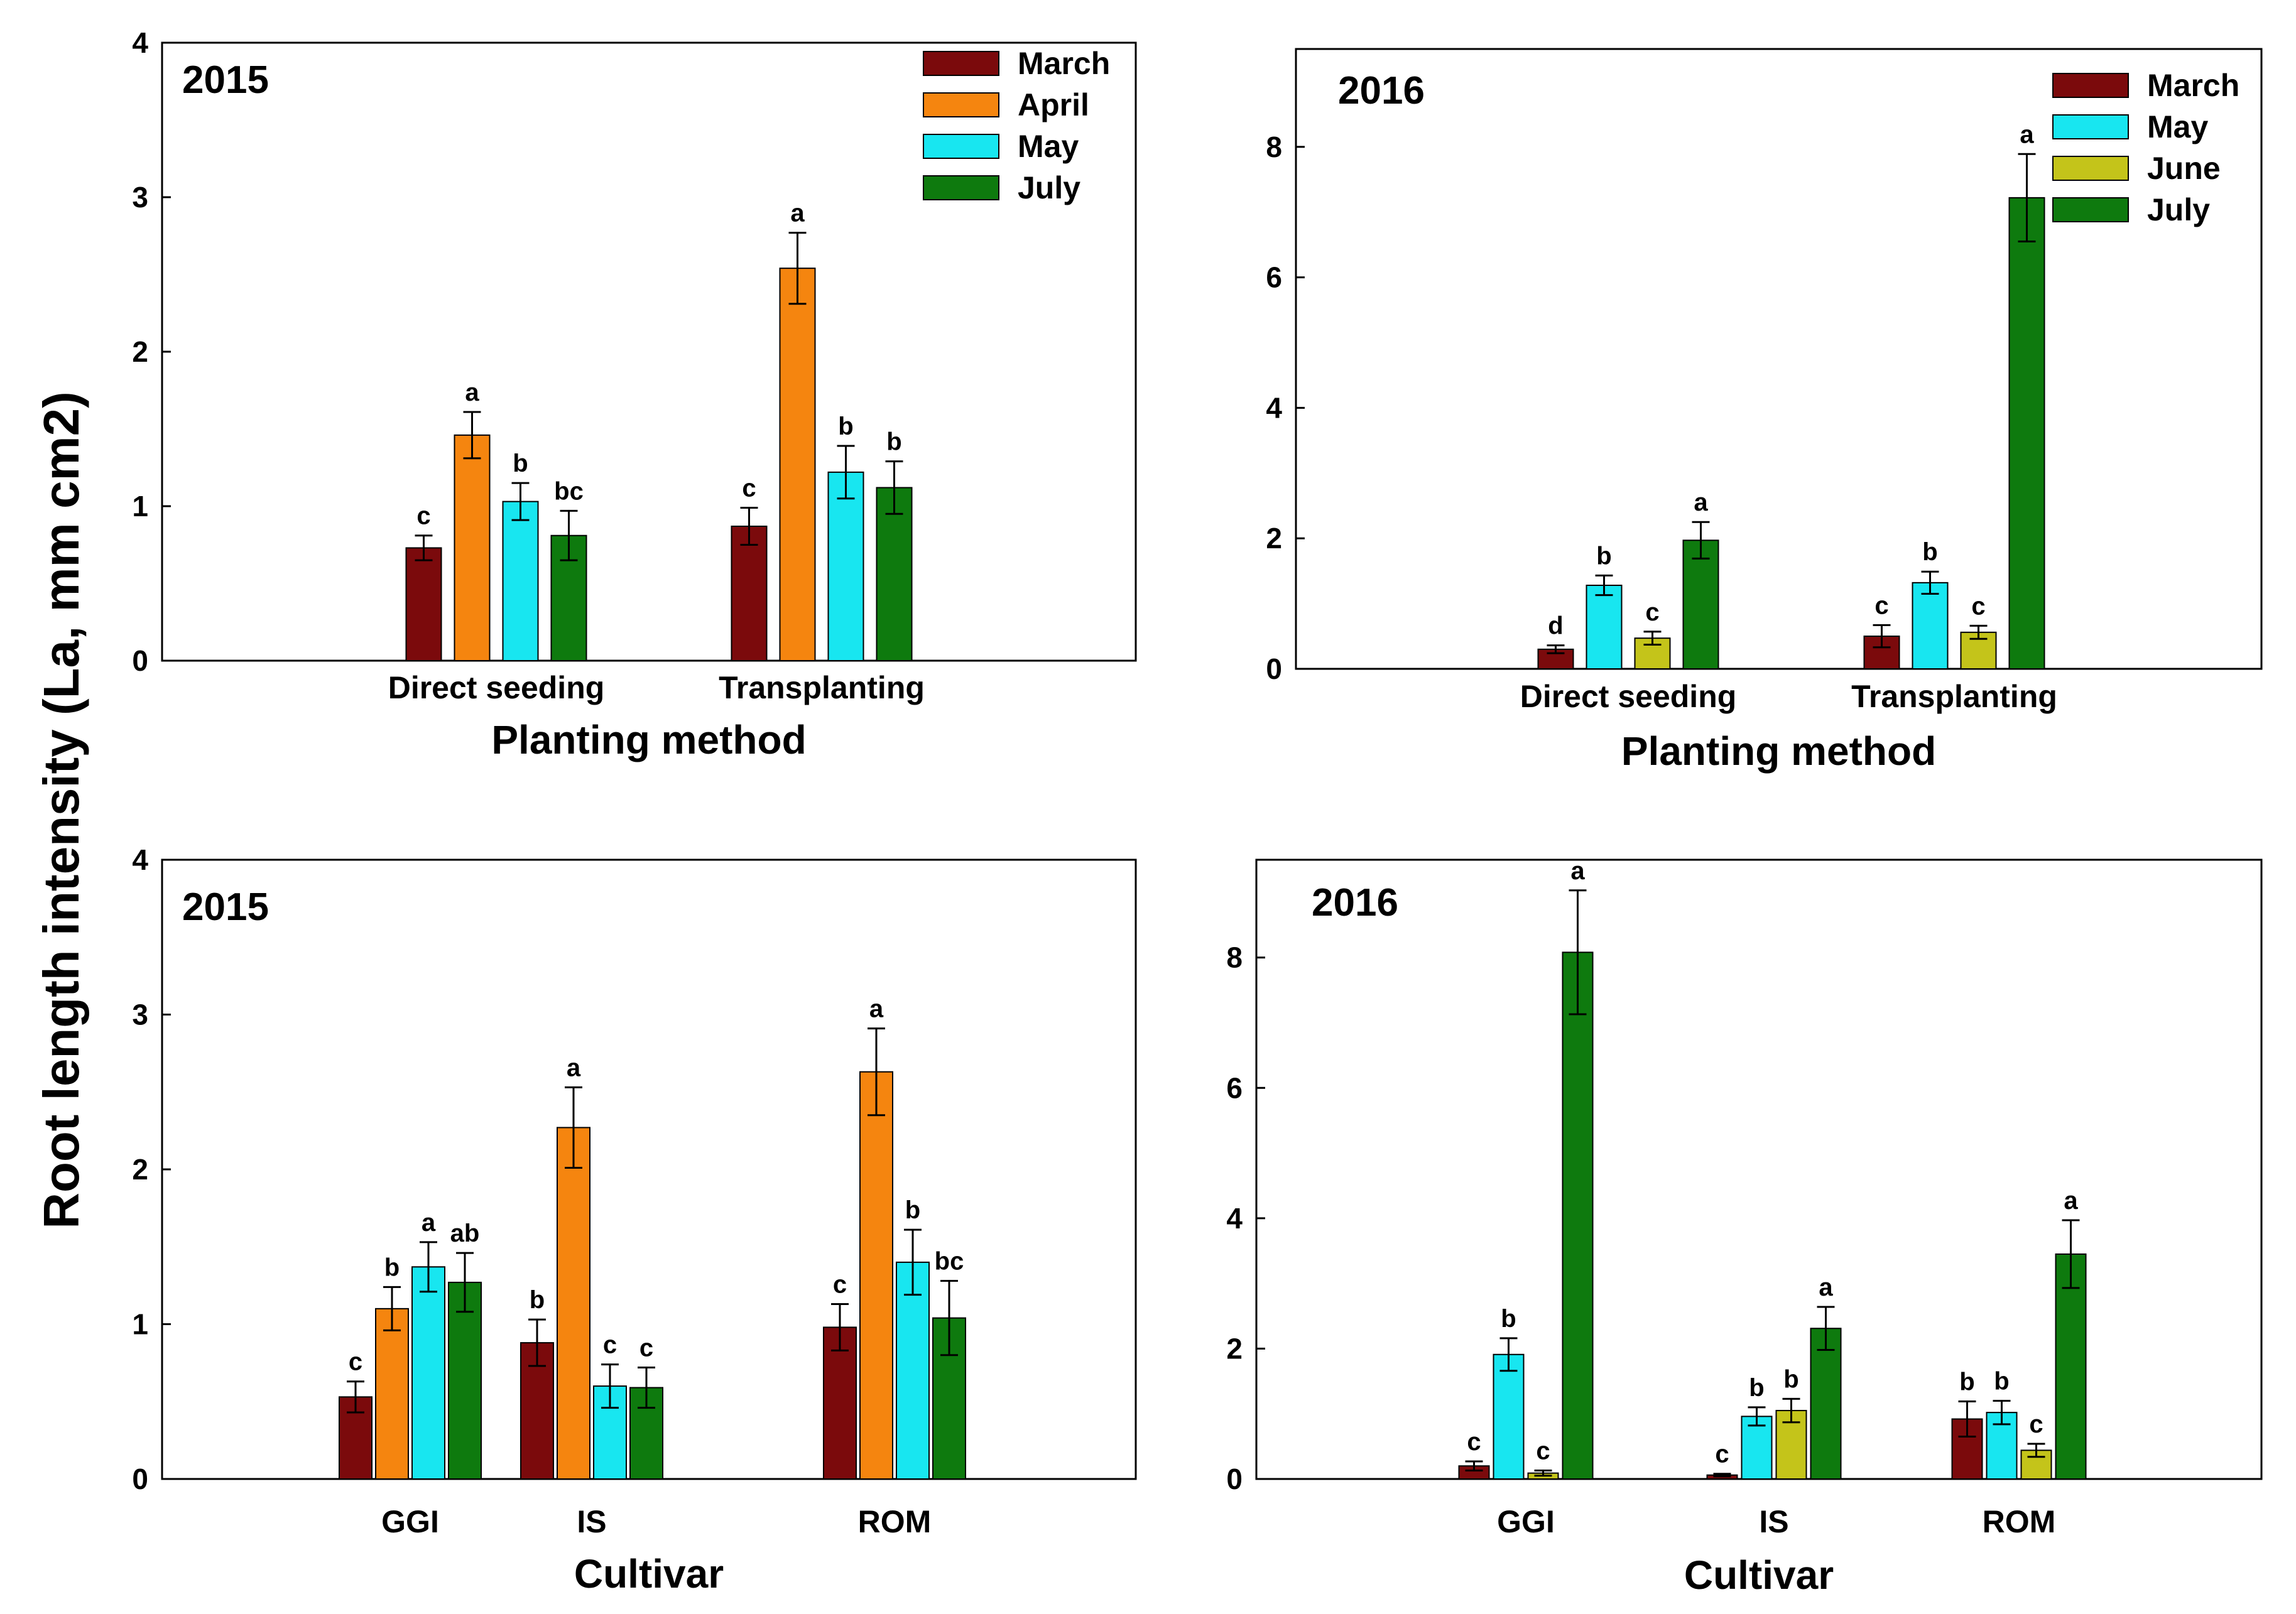  Describe the element at coordinates (2019, 1521) in the screenshot. I see `x-category-label: ROM` at that location.